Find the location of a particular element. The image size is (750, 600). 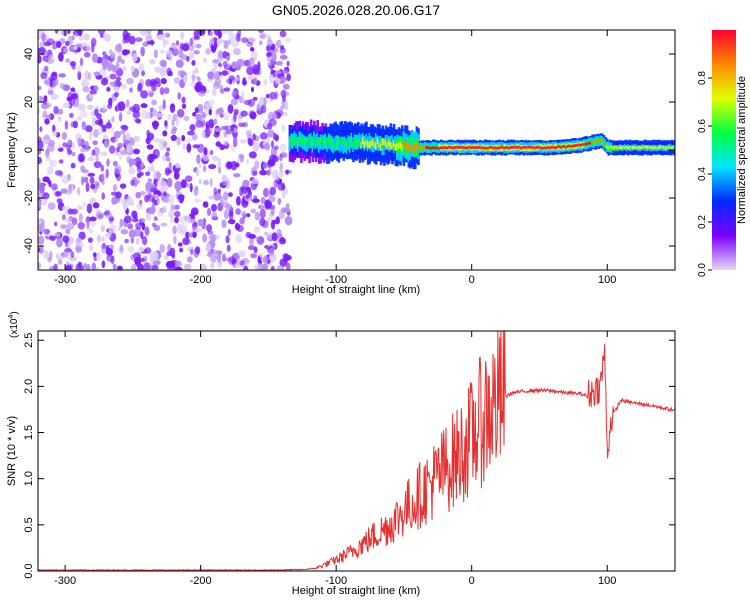

snr-y-tick-label: 0.5 is located at coordinates (29, 524).